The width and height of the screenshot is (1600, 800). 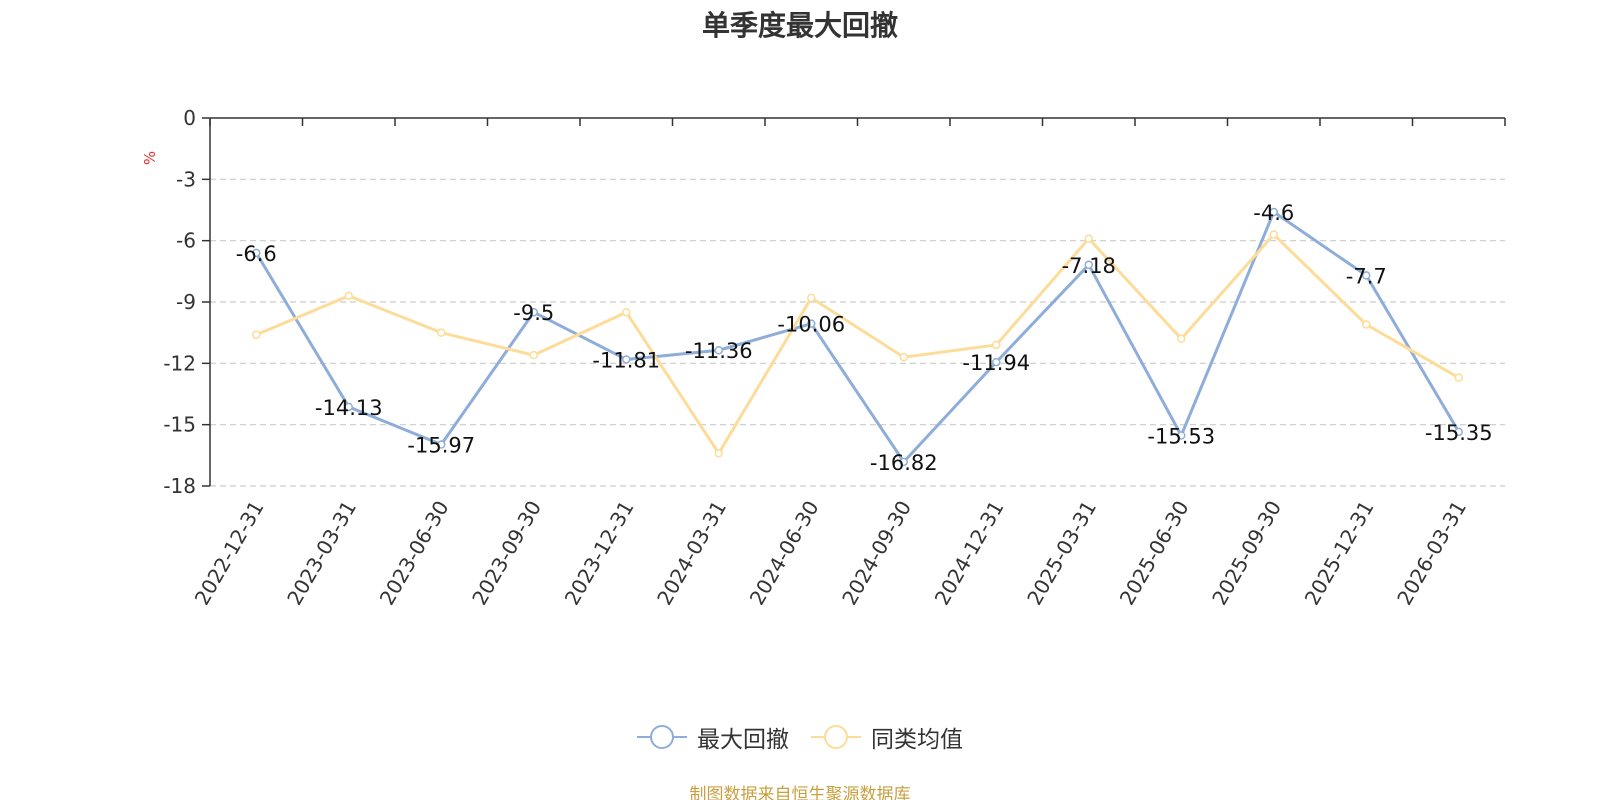 What do you see at coordinates (189, 118) in the screenshot?
I see `y-tick-label: 0` at bounding box center [189, 118].